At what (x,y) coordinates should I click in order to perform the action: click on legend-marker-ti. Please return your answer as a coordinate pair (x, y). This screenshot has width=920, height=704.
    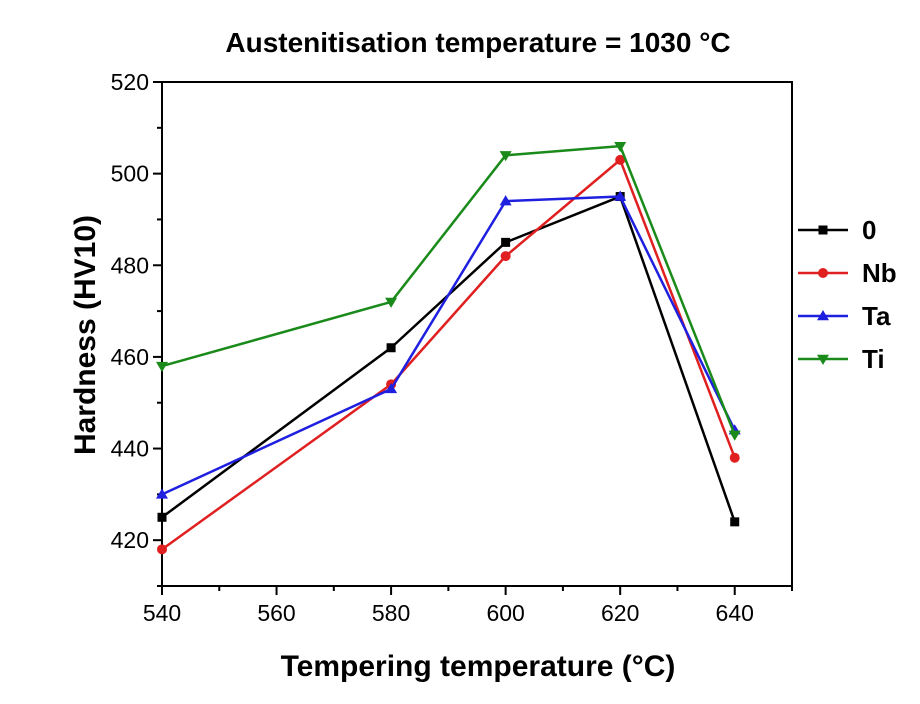
    Looking at the image, I should click on (823, 359).